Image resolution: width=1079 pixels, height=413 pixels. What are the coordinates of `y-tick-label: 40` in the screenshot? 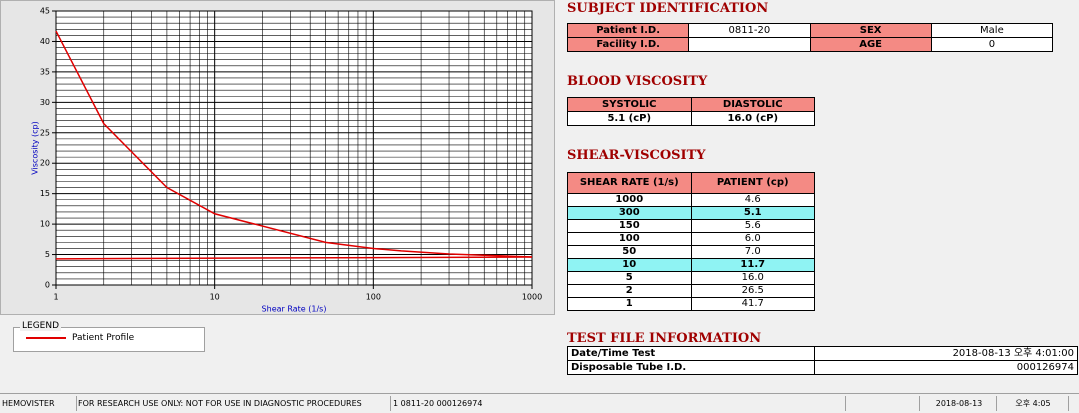 It's located at (45, 41).